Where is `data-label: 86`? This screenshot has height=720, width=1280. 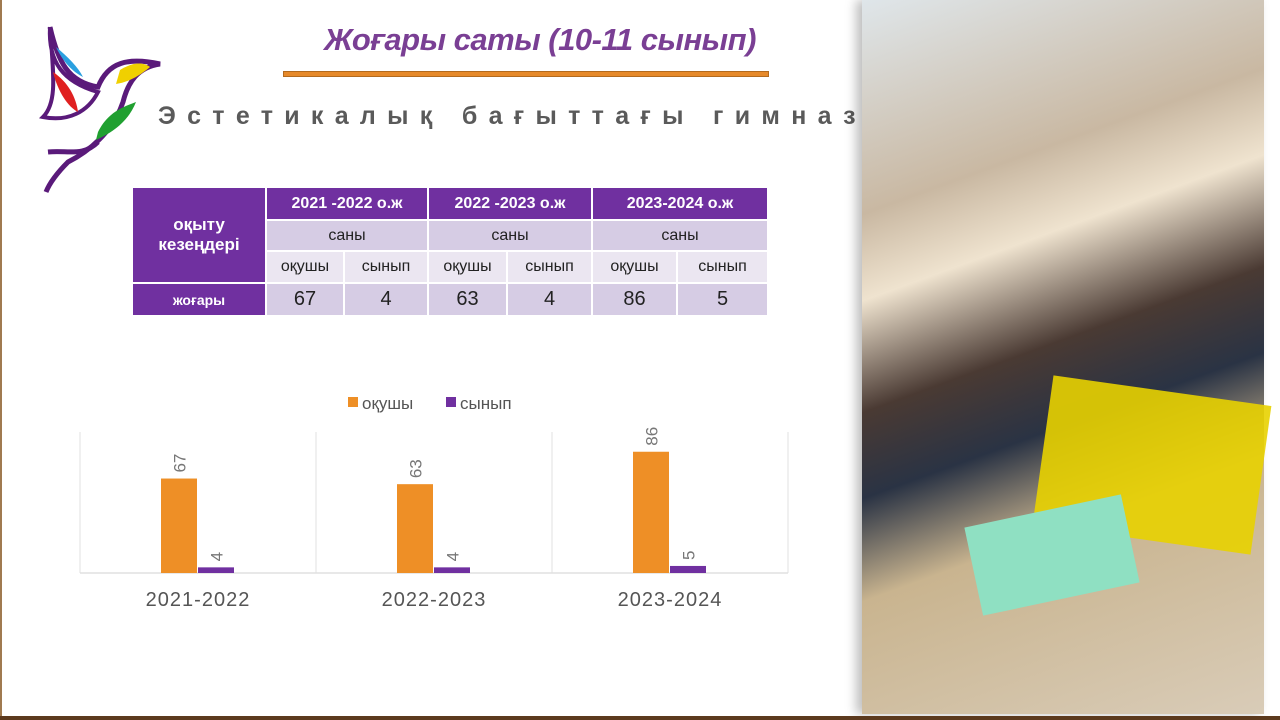 data-label: 86 is located at coordinates (652, 436).